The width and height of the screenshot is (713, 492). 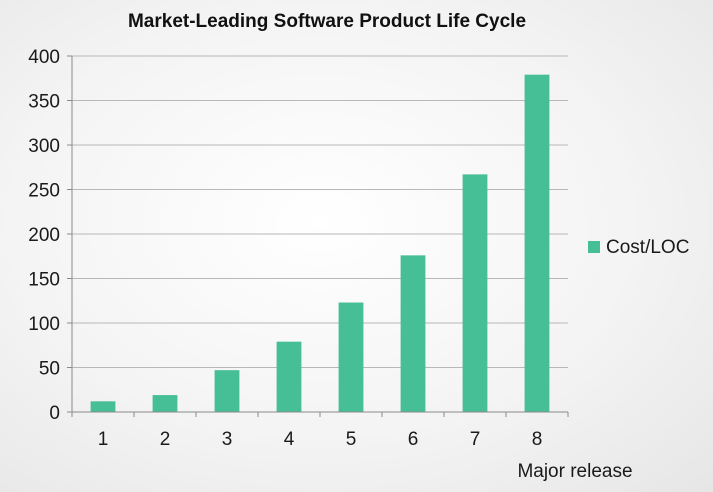 I want to click on y-axis-ticks: 0 50 100 150 200 250 300 350 400, so click(x=44, y=235).